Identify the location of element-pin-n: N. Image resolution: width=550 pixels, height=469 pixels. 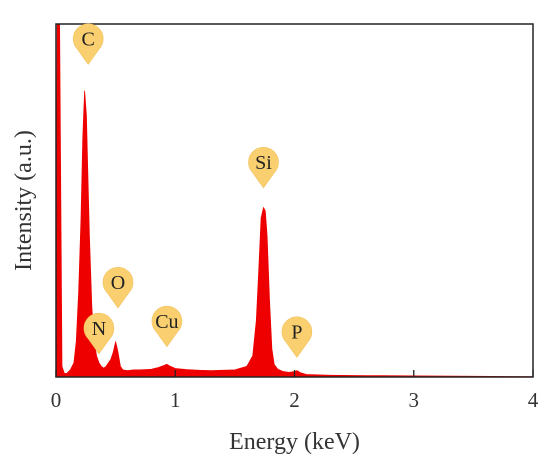
(99, 333).